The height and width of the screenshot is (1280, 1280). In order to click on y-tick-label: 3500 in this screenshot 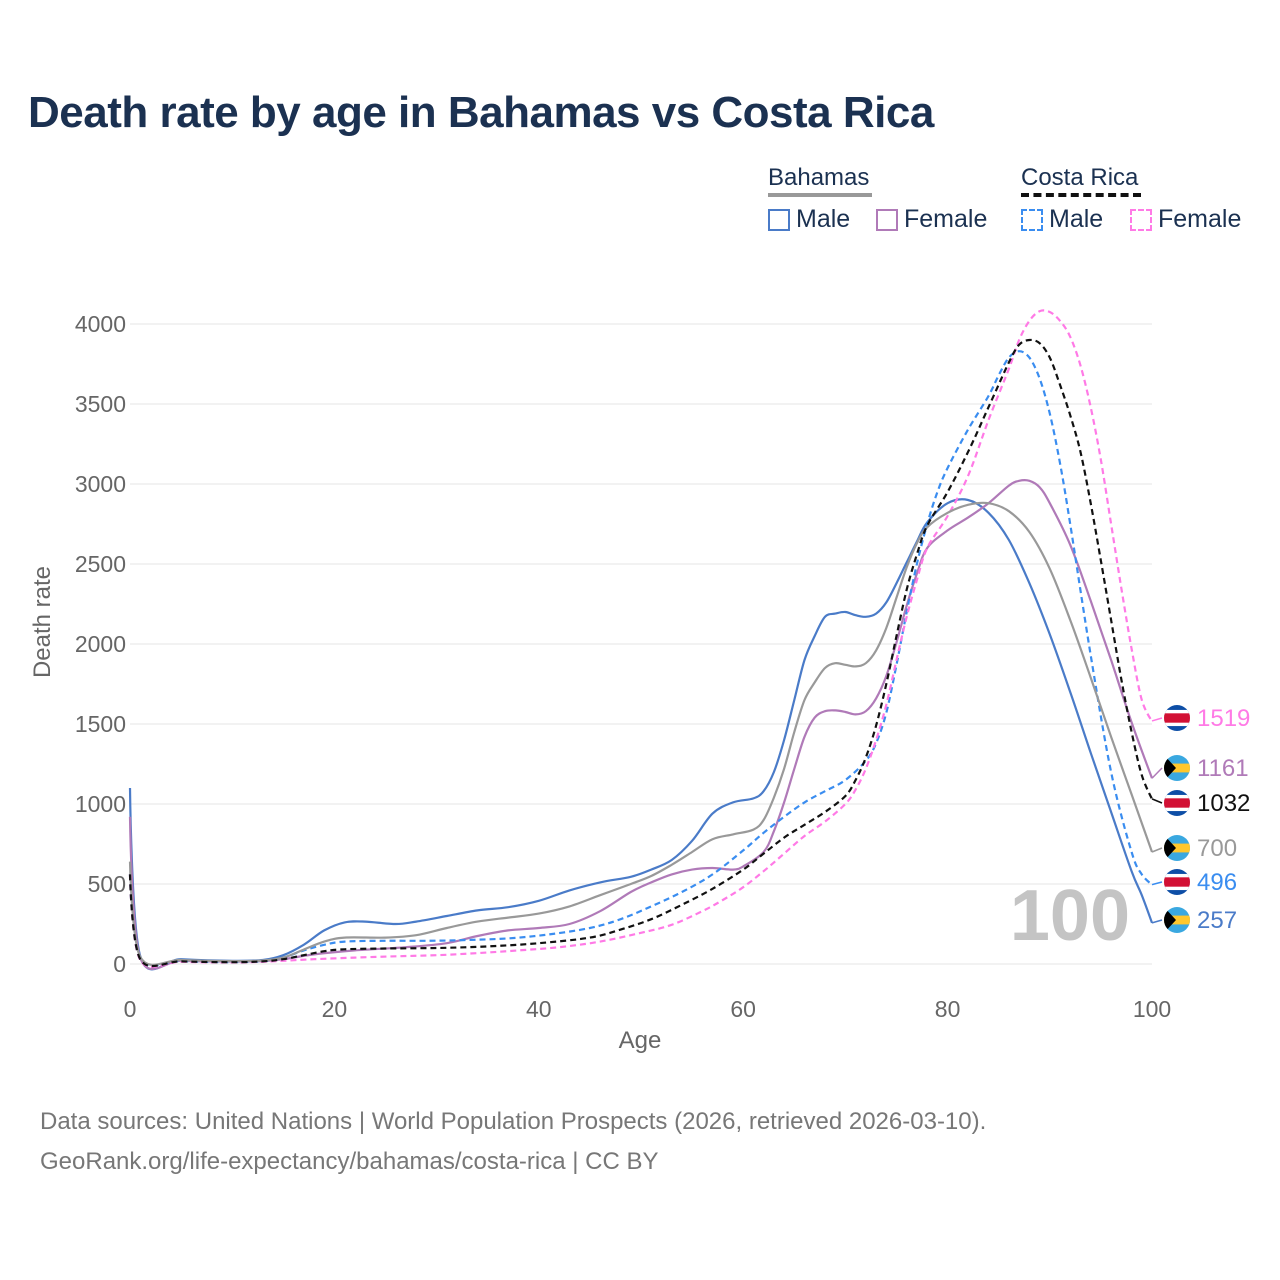, I will do `click(100, 404)`.